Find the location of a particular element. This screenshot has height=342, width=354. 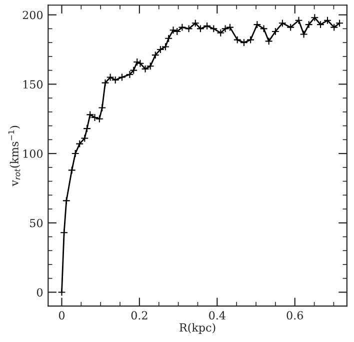

y-tick-label: 0 is located at coordinates (39, 292).